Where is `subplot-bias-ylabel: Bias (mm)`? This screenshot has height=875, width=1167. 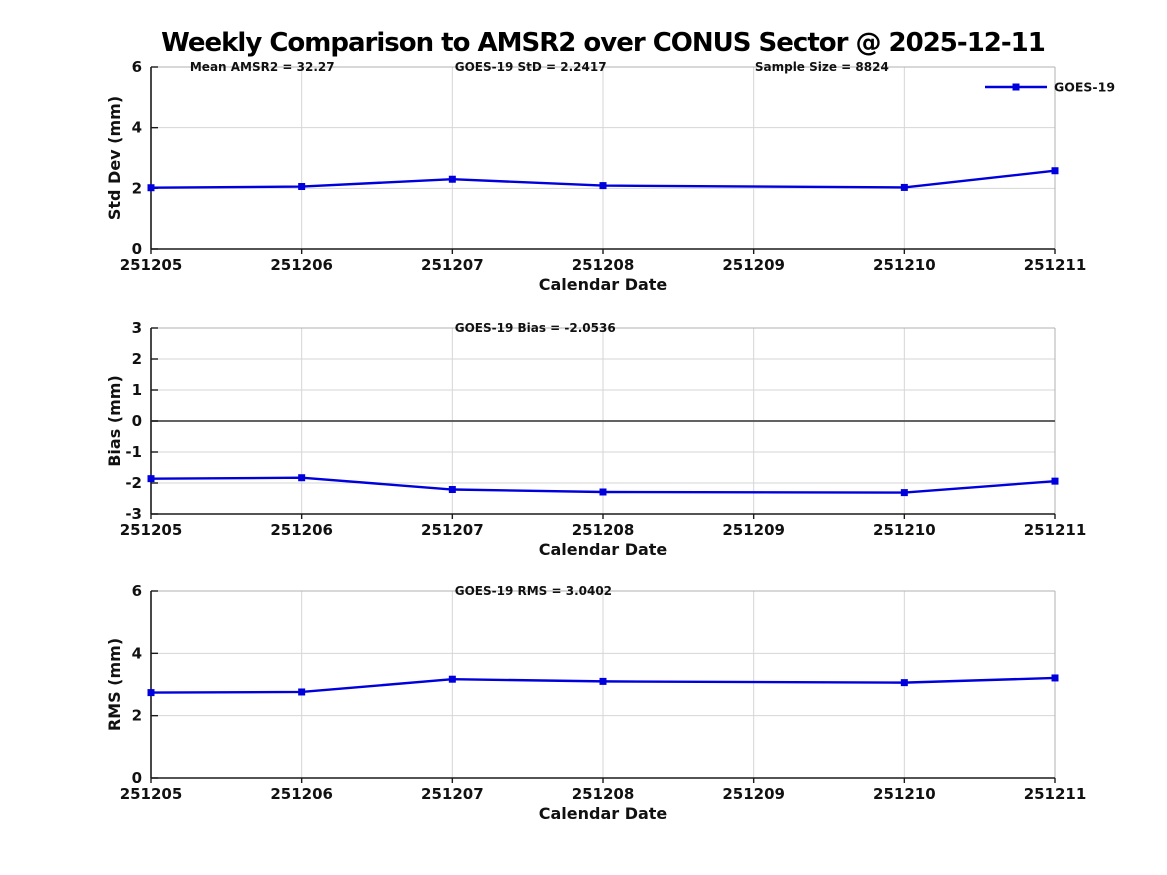 subplot-bias-ylabel: Bias (mm) is located at coordinates (114, 421).